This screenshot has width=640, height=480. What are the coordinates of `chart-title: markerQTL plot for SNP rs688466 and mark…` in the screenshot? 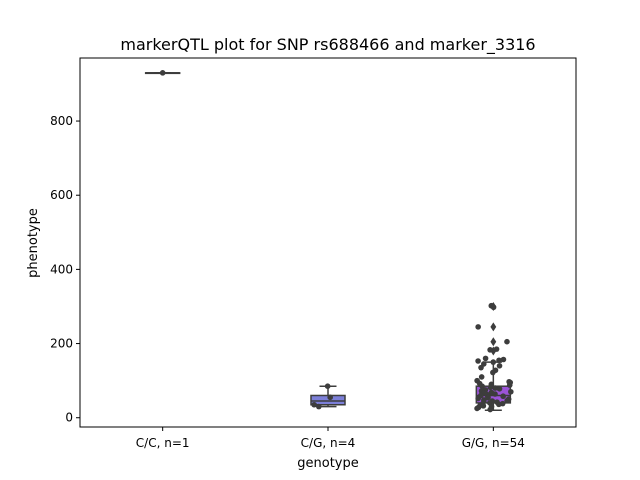 It's located at (327, 45).